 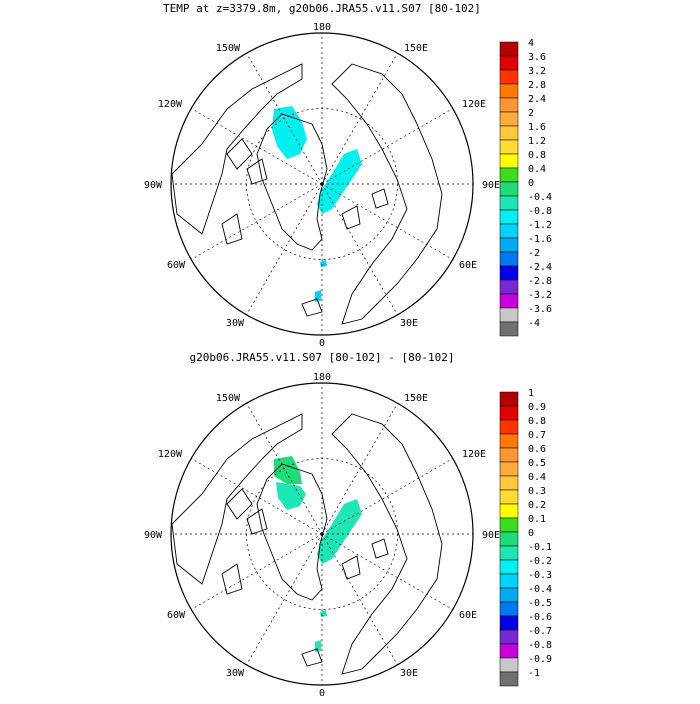 What do you see at coordinates (537, 449) in the screenshot?
I see `colorbar-label: 0.6` at bounding box center [537, 449].